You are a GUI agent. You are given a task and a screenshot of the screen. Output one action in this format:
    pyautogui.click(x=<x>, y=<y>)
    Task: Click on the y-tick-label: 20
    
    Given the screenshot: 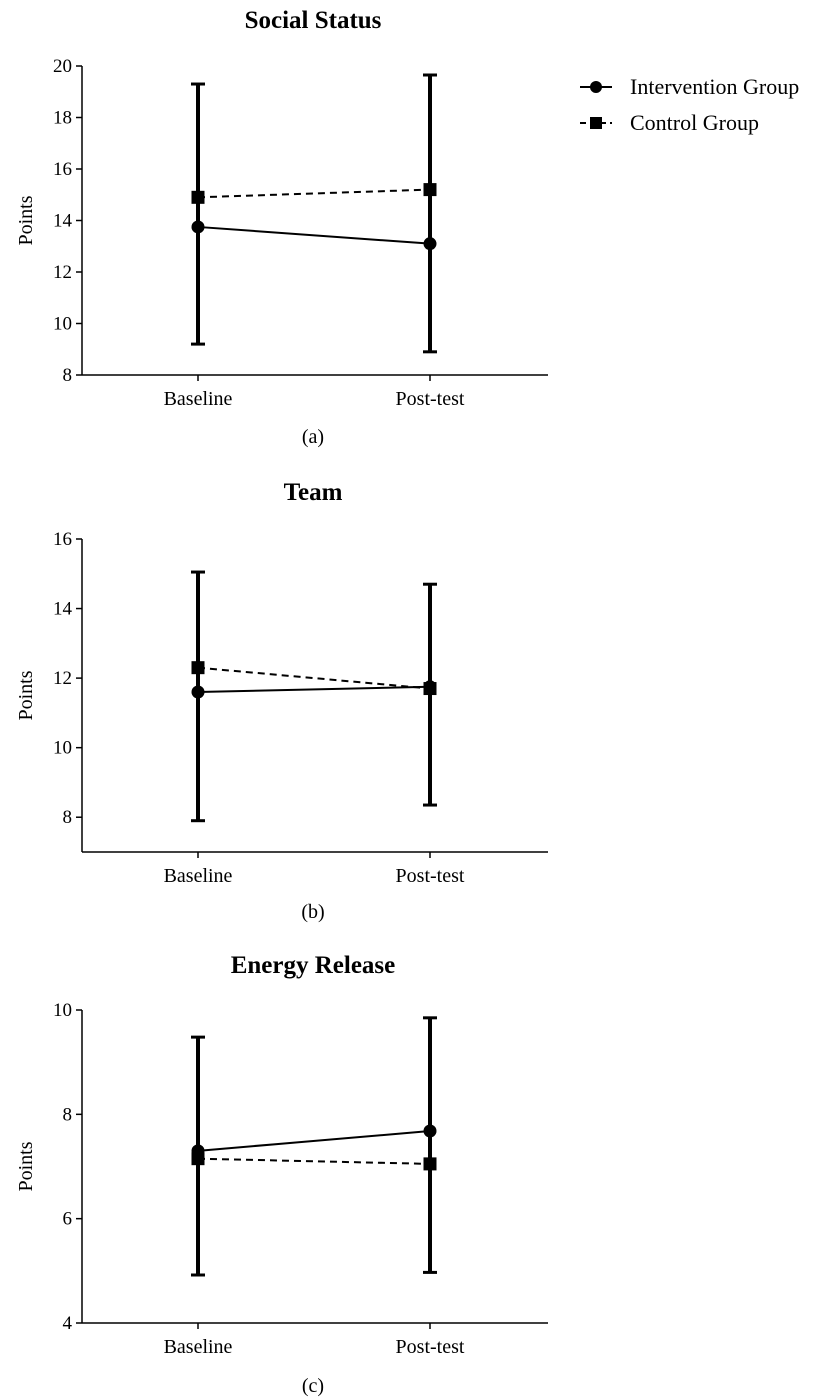 What is the action you would take?
    pyautogui.click(x=62, y=66)
    